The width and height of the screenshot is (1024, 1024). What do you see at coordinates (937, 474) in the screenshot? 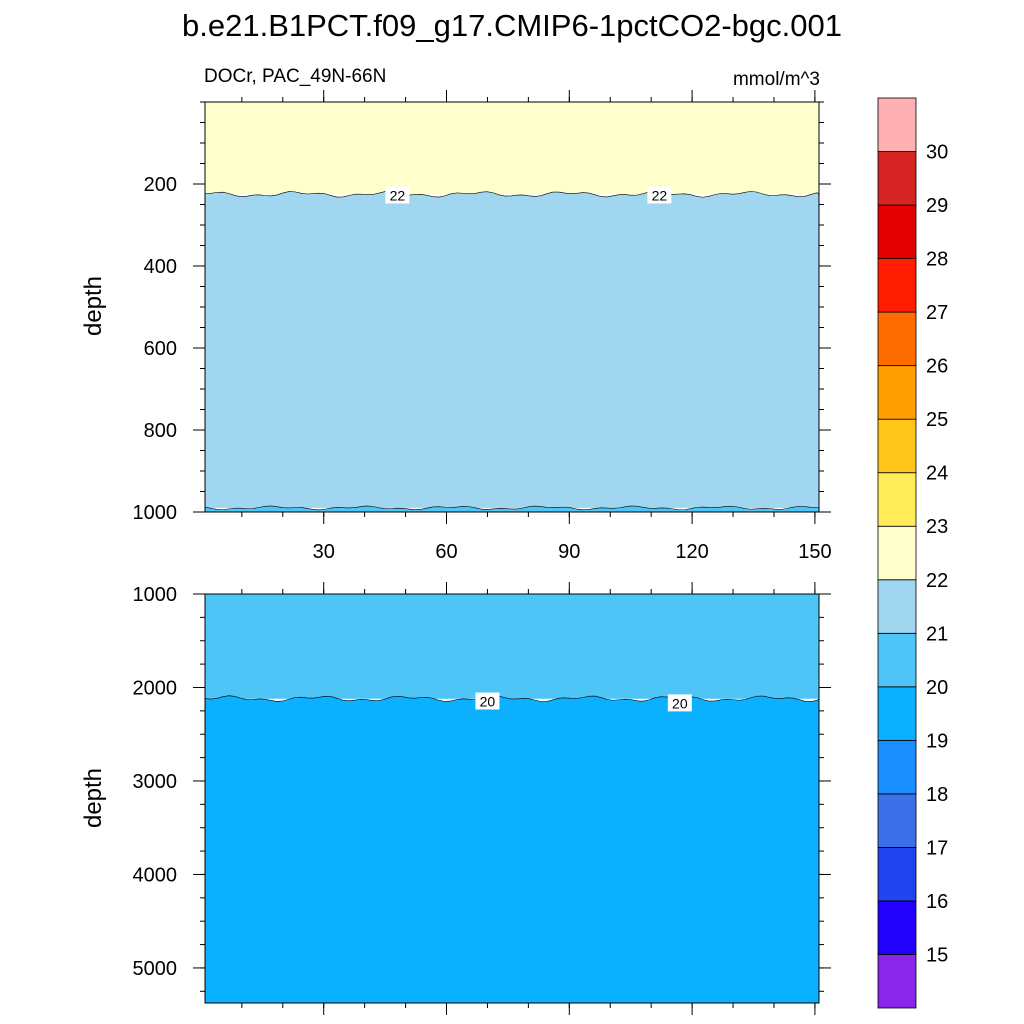
I see `colorbar-label-9: 24` at bounding box center [937, 474].